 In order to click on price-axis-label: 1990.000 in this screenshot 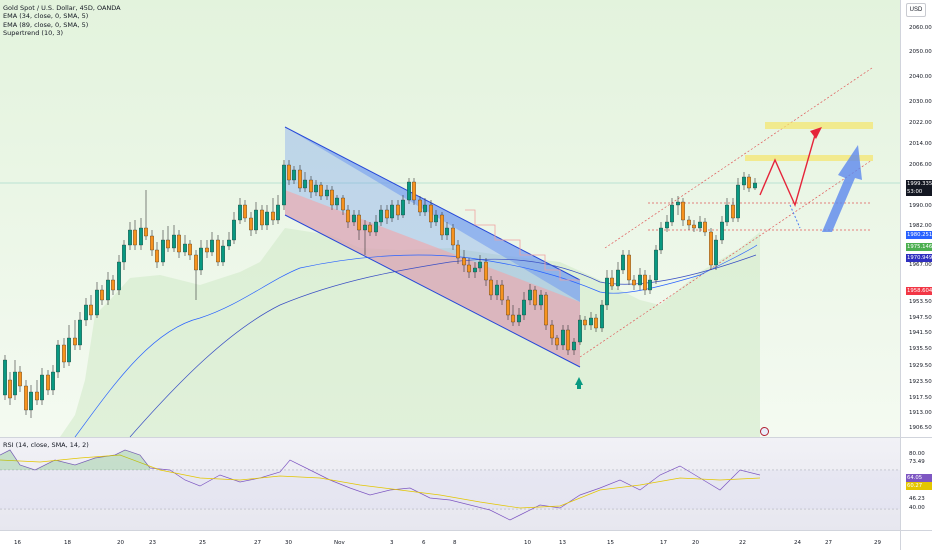, I will do `click(920, 206)`.